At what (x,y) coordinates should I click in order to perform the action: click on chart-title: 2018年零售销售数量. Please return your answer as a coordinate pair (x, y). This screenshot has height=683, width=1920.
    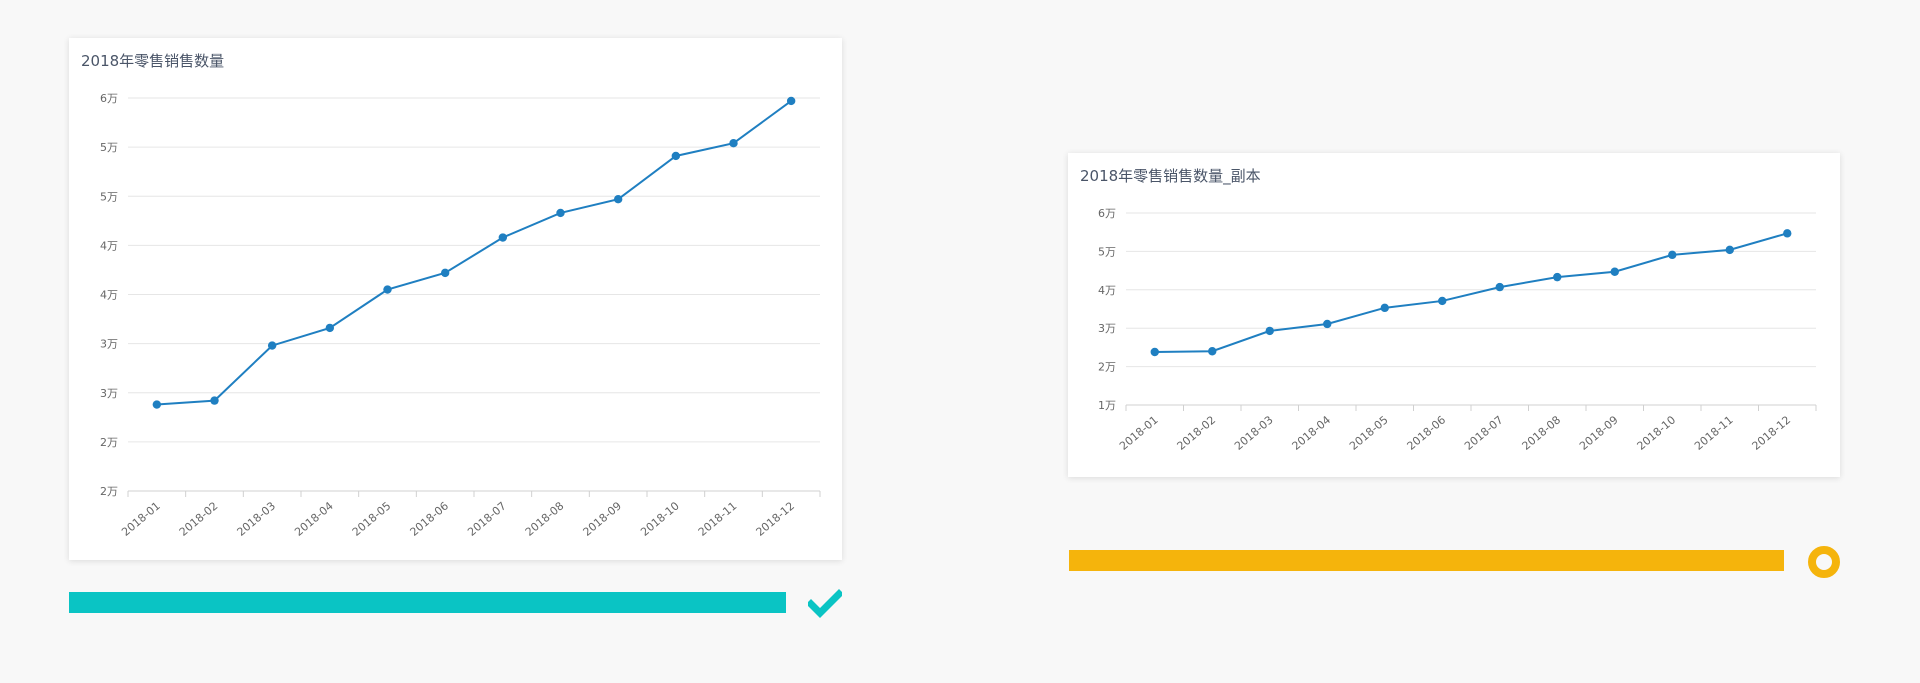
    Looking at the image, I should click on (153, 61).